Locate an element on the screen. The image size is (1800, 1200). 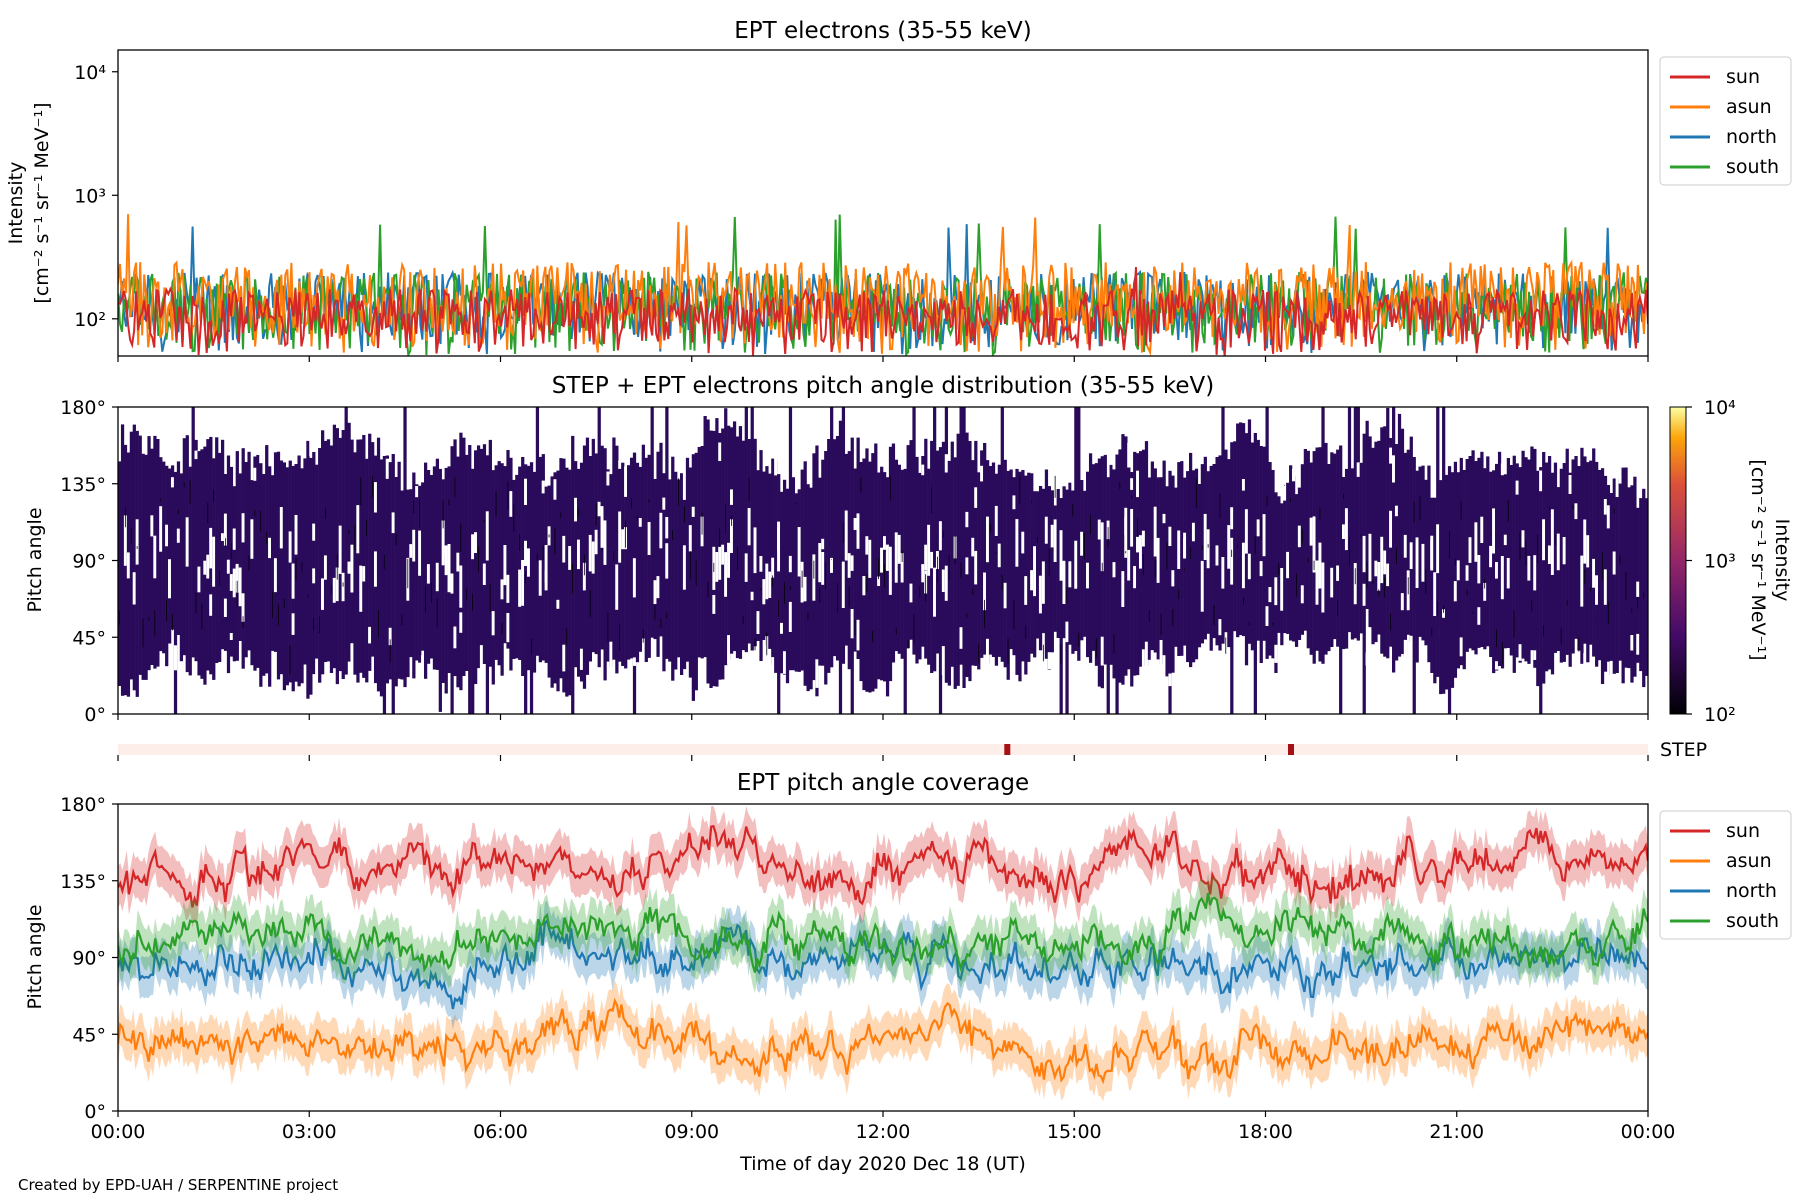
x-tick-label: 06:00 is located at coordinates (500, 1132).